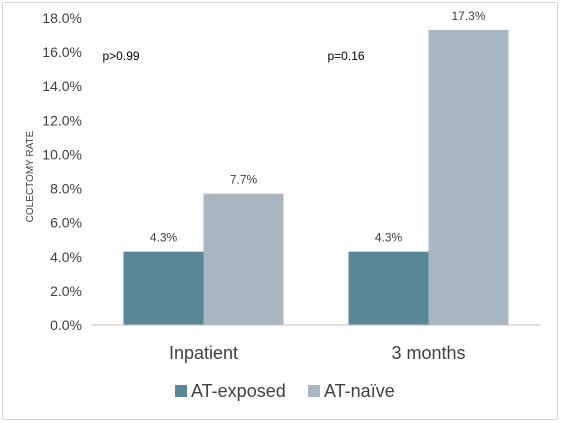  What do you see at coordinates (468, 16) in the screenshot?
I see `data-label: 17.3%` at bounding box center [468, 16].